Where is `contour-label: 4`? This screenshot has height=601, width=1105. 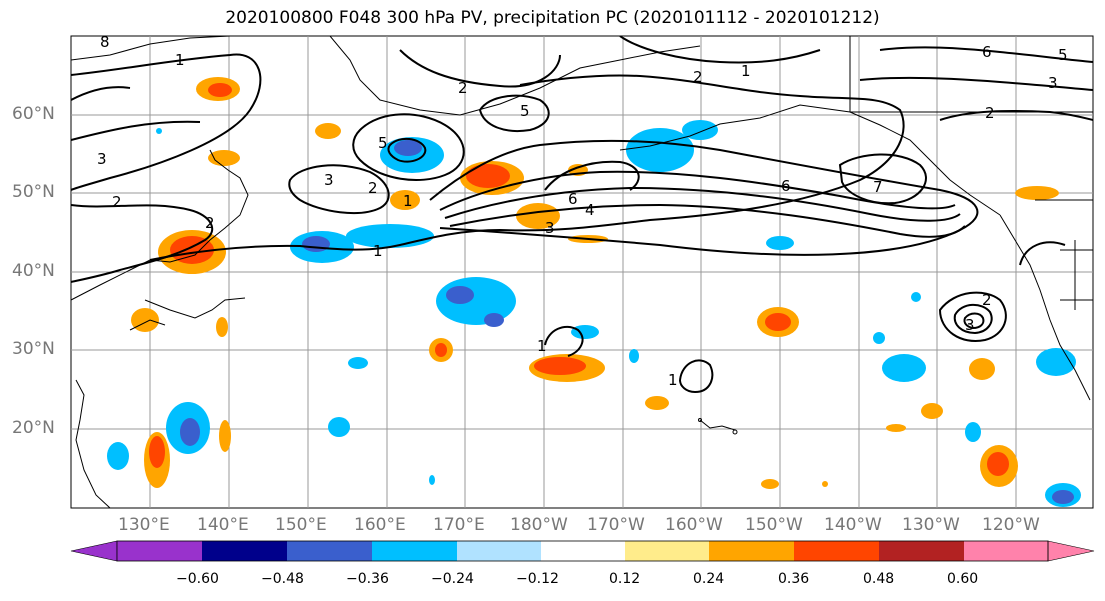 contour-label: 4 is located at coordinates (590, 210).